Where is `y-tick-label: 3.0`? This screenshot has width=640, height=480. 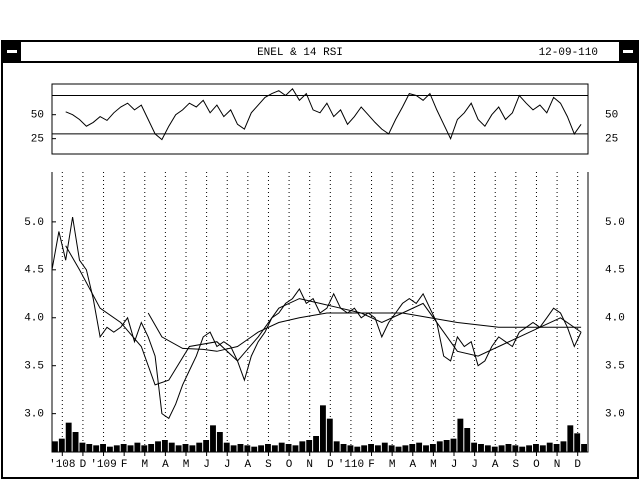 y-tick-label: 3.0 is located at coordinates (34, 415).